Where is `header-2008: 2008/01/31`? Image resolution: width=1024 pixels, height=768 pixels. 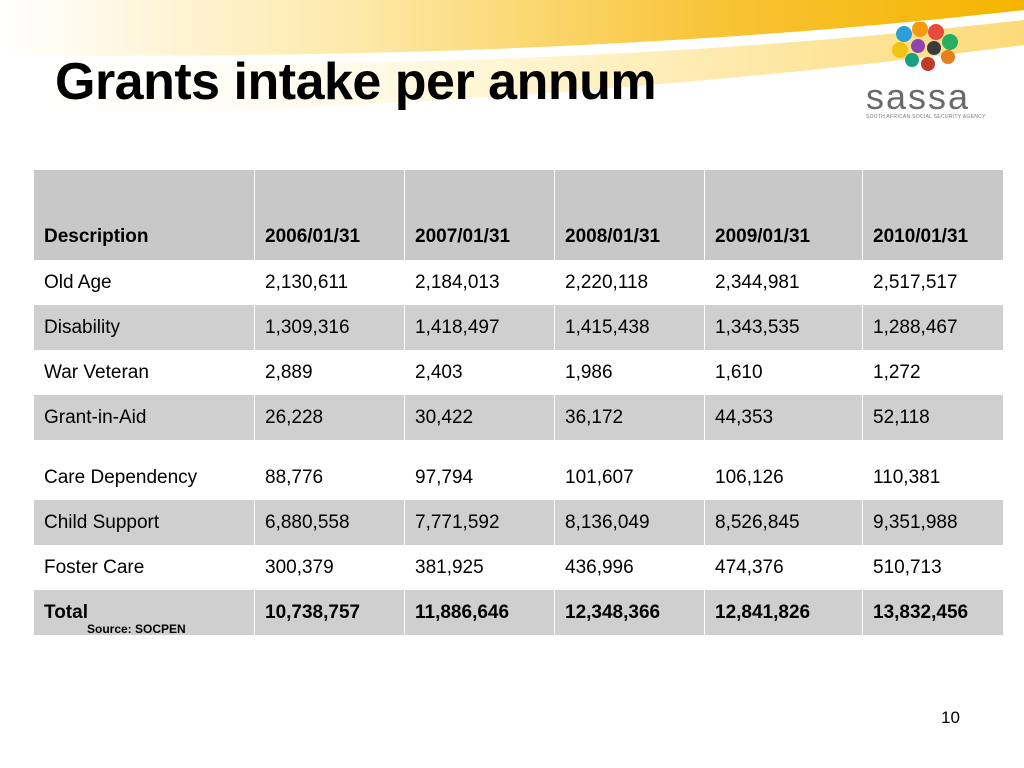
header-2008: 2008/01/31 is located at coordinates (630, 215).